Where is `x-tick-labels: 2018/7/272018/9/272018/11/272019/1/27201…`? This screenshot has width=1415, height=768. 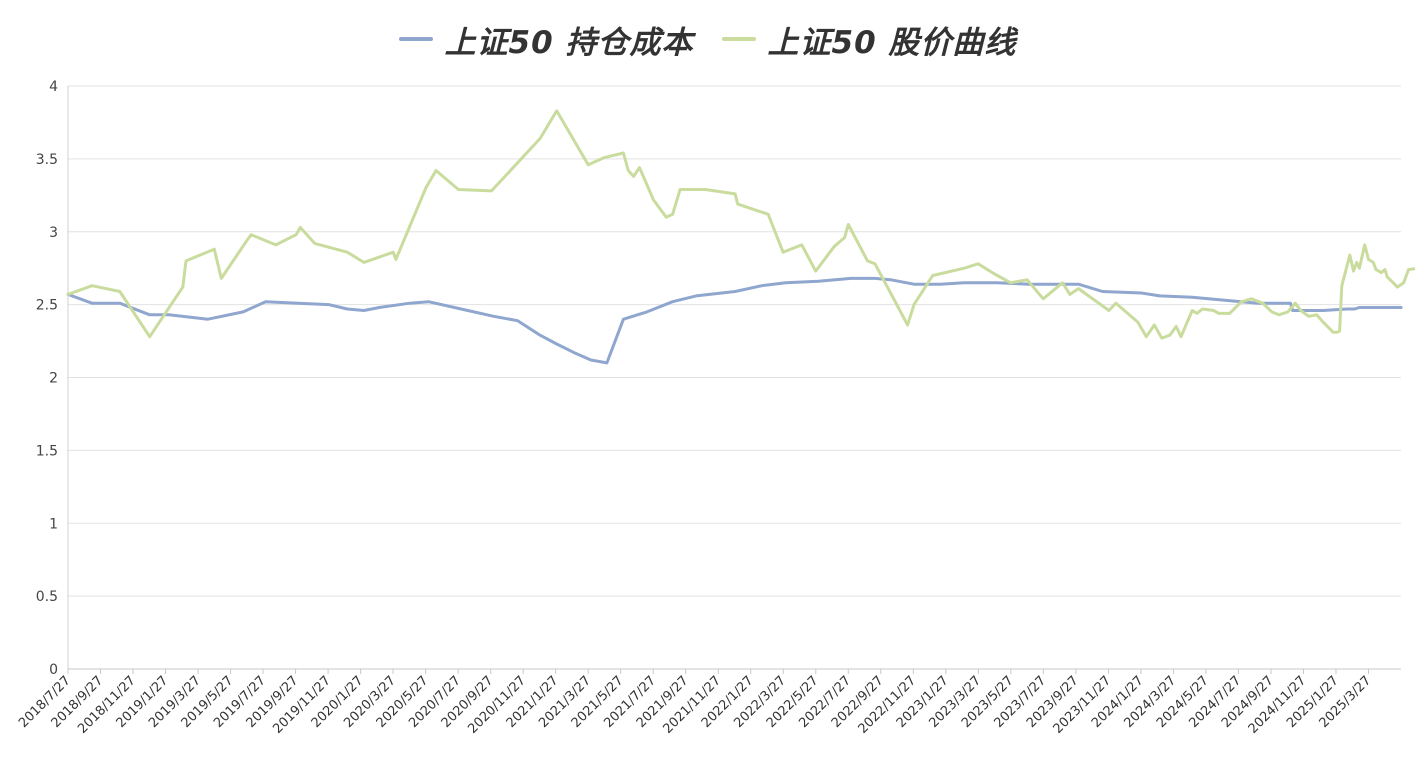 x-tick-labels: 2018/7/272018/9/272018/11/272019/1/27201… is located at coordinates (695, 705).